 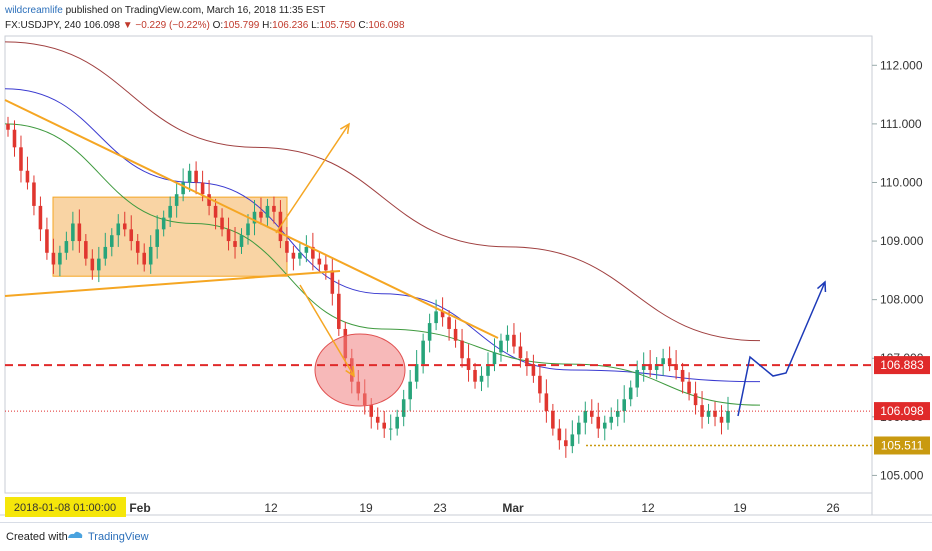 I want to click on y-tick-label: 111.000, so click(x=901, y=124).